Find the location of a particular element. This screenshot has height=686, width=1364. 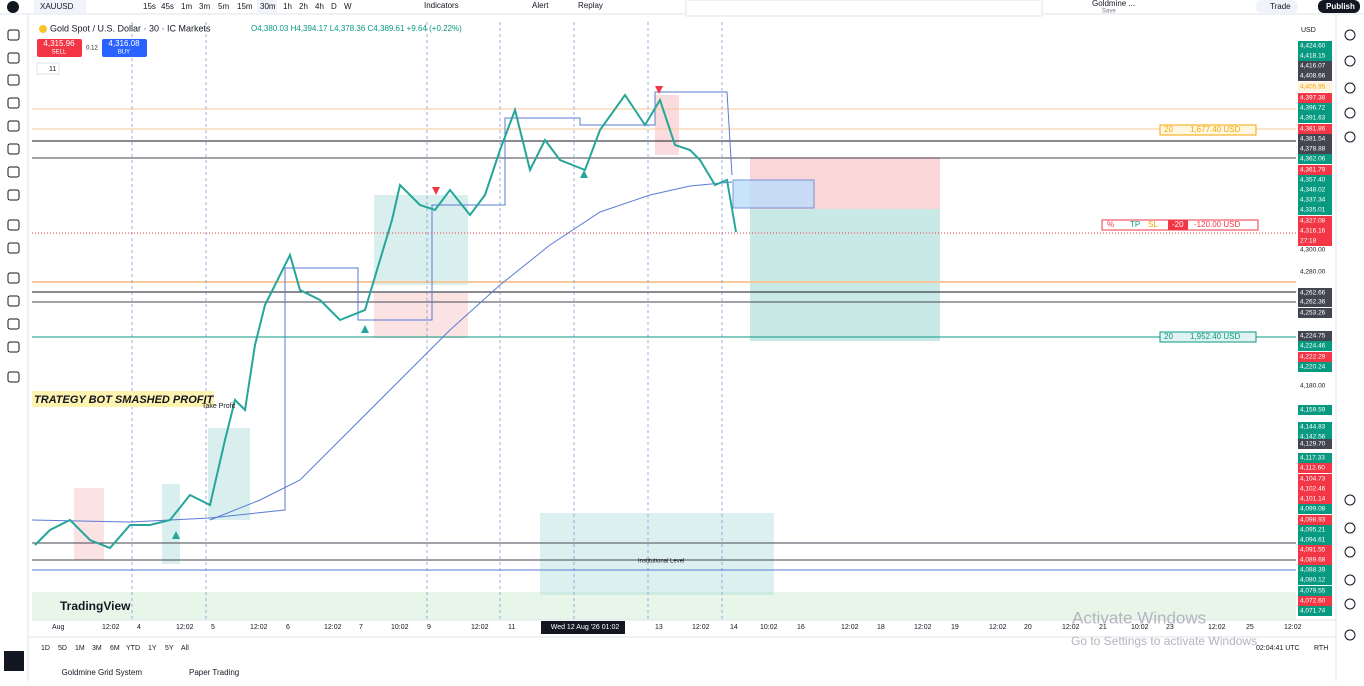

time-label: 20 is located at coordinates (1028, 627).